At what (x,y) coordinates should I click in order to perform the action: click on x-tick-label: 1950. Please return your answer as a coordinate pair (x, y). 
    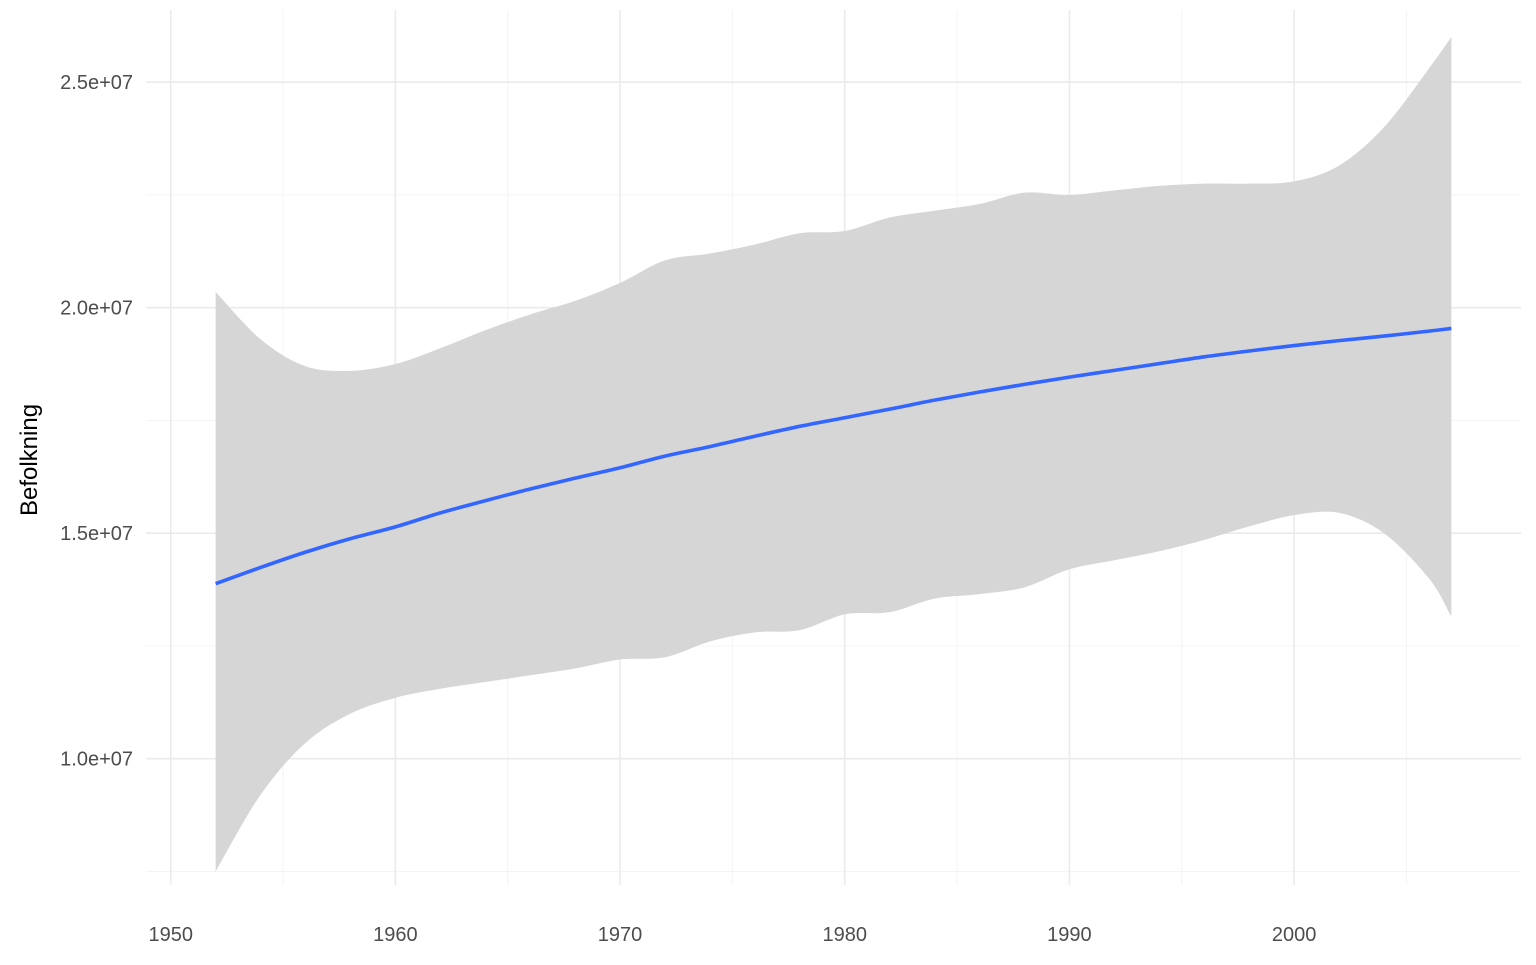
    Looking at the image, I should click on (170, 935).